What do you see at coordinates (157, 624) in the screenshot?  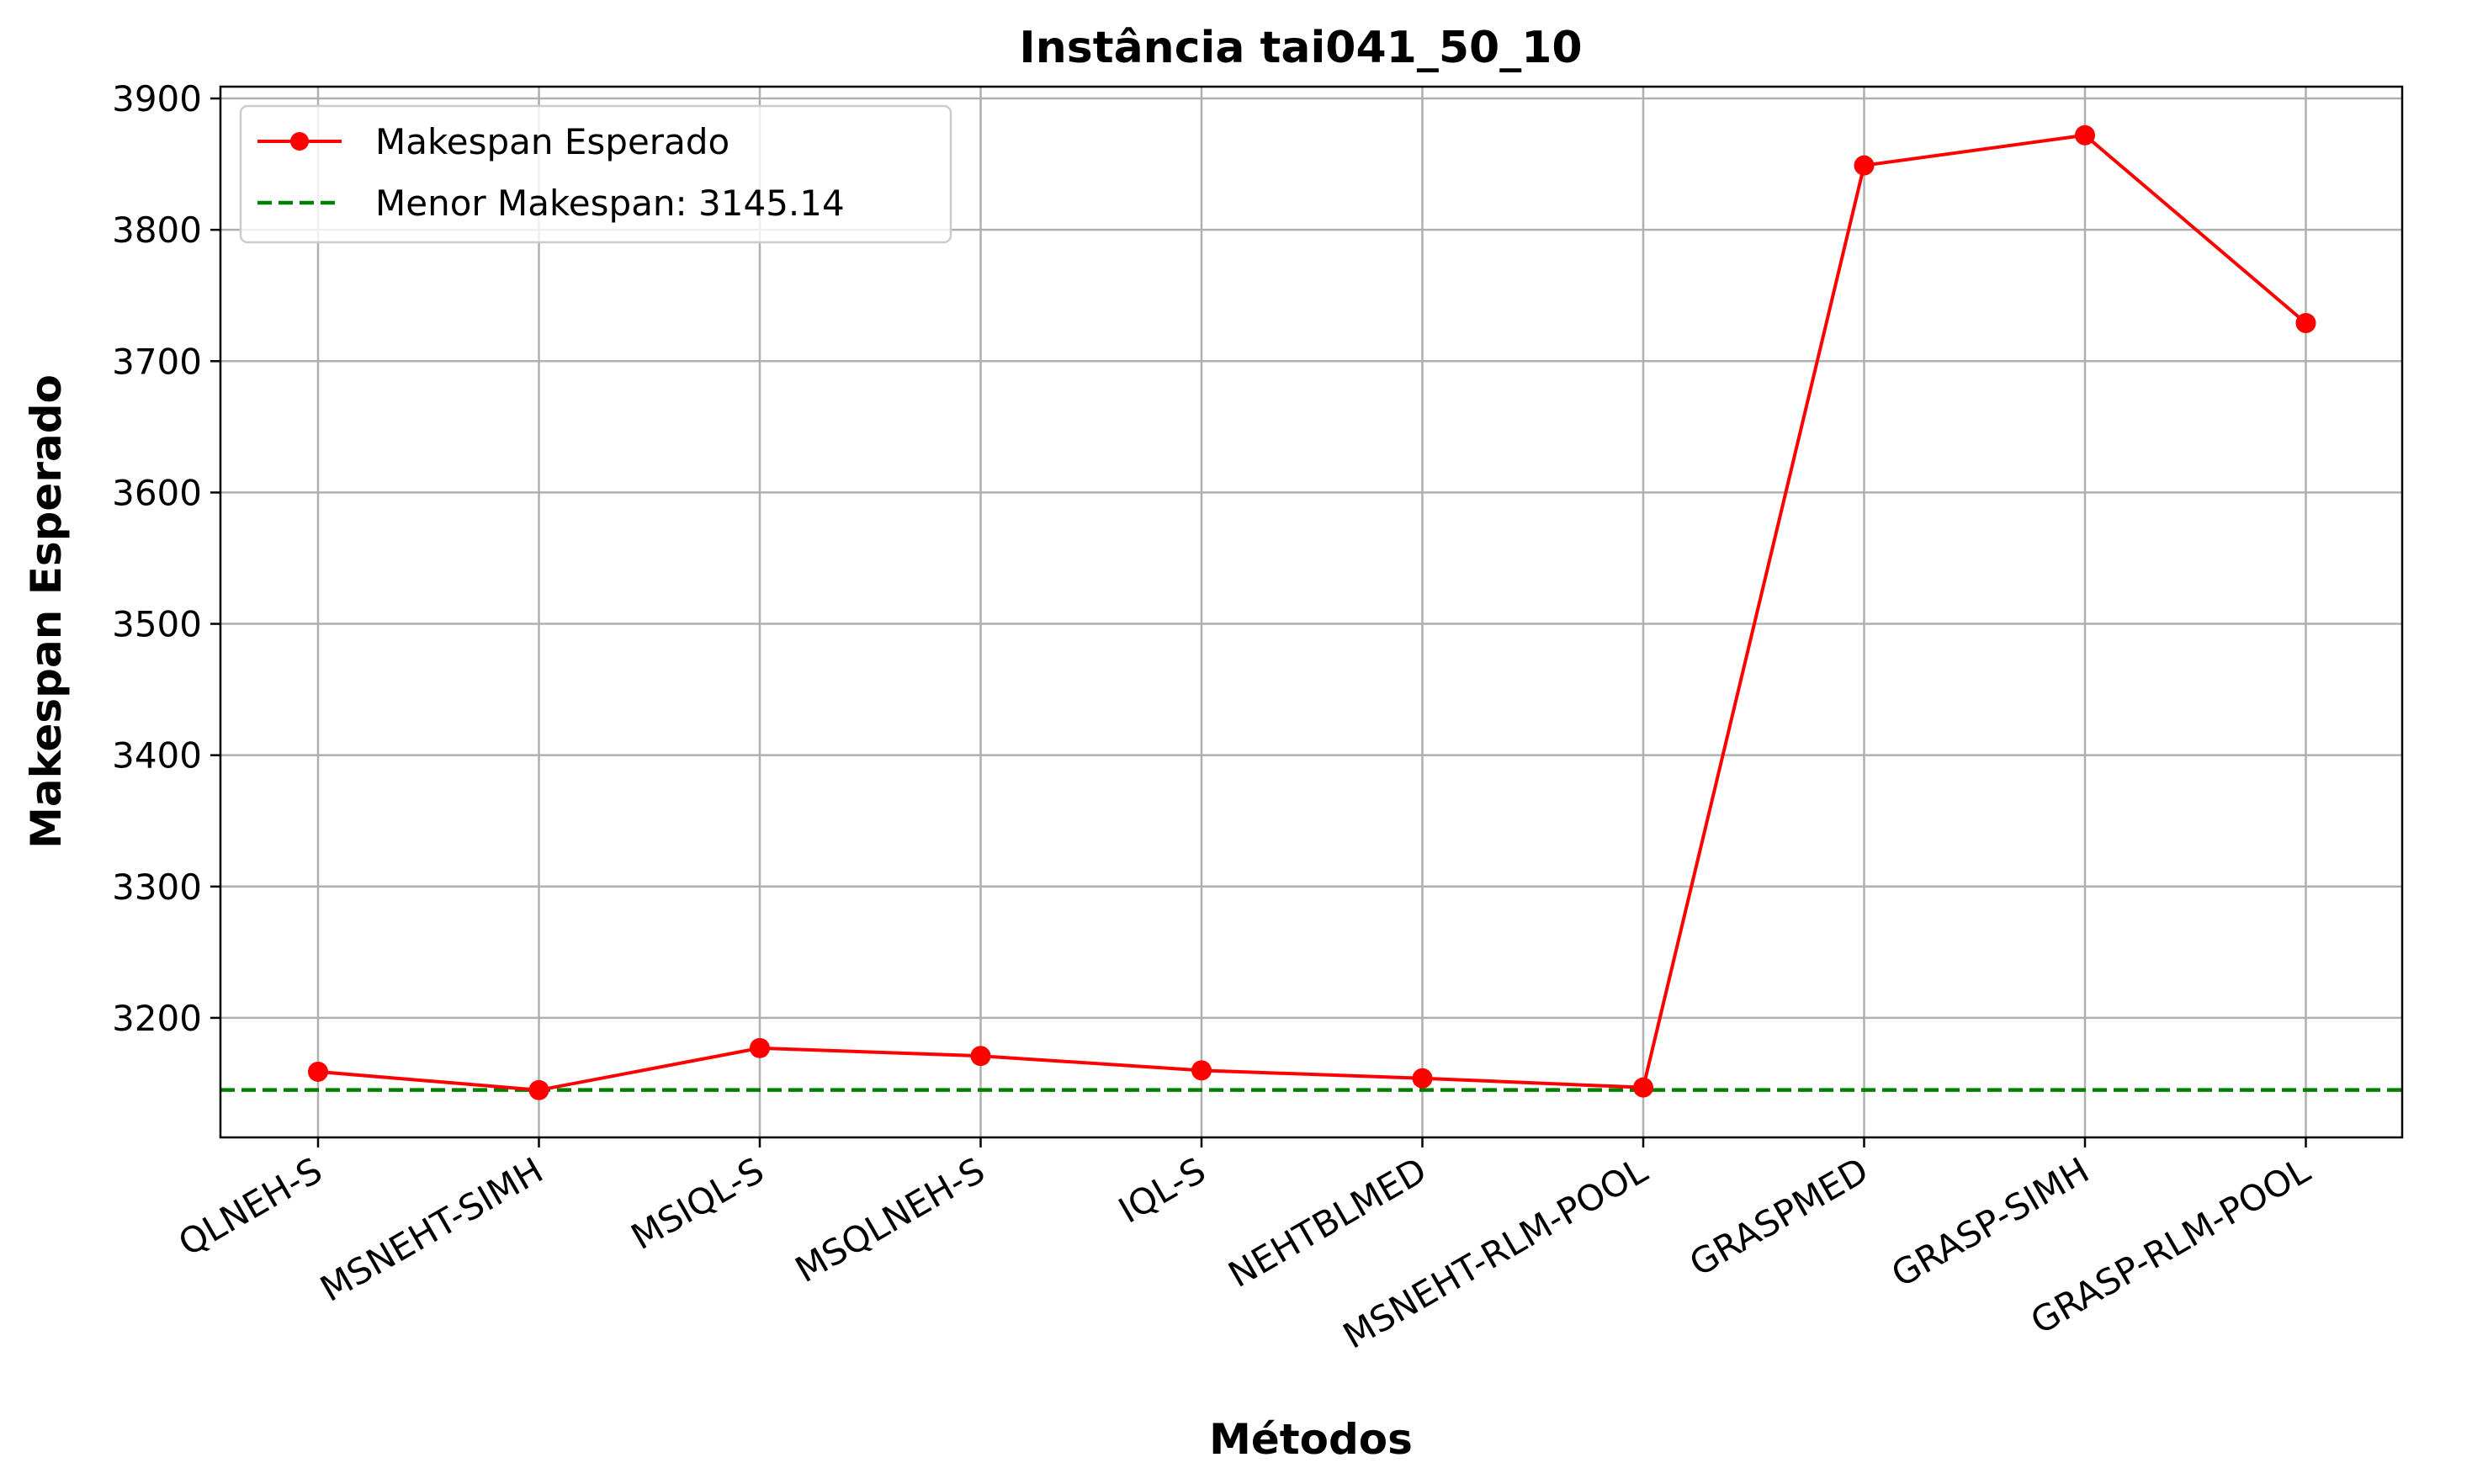 I see `y-tick-label: 3500` at bounding box center [157, 624].